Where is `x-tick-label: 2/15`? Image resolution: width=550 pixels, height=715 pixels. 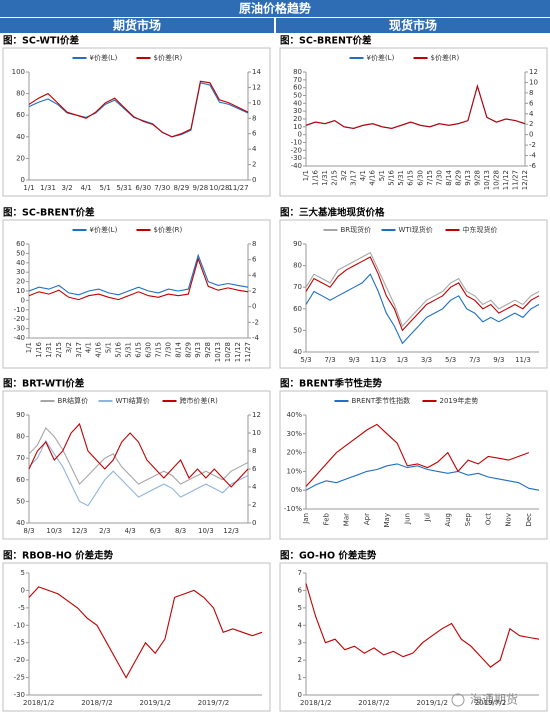
x-tick-label: 2/15 is located at coordinates (59, 350).